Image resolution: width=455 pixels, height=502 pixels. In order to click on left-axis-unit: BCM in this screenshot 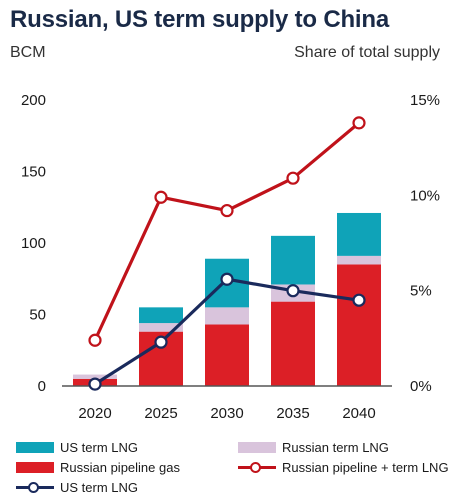, I will do `click(28, 52)`.